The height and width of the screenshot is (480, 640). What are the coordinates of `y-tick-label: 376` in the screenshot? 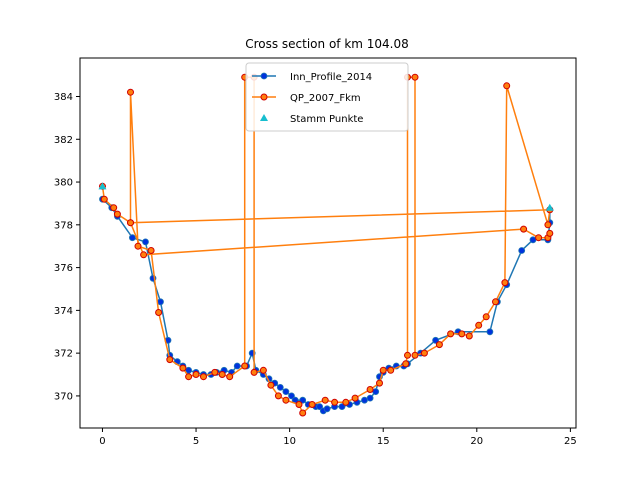 It's located at (63, 268).